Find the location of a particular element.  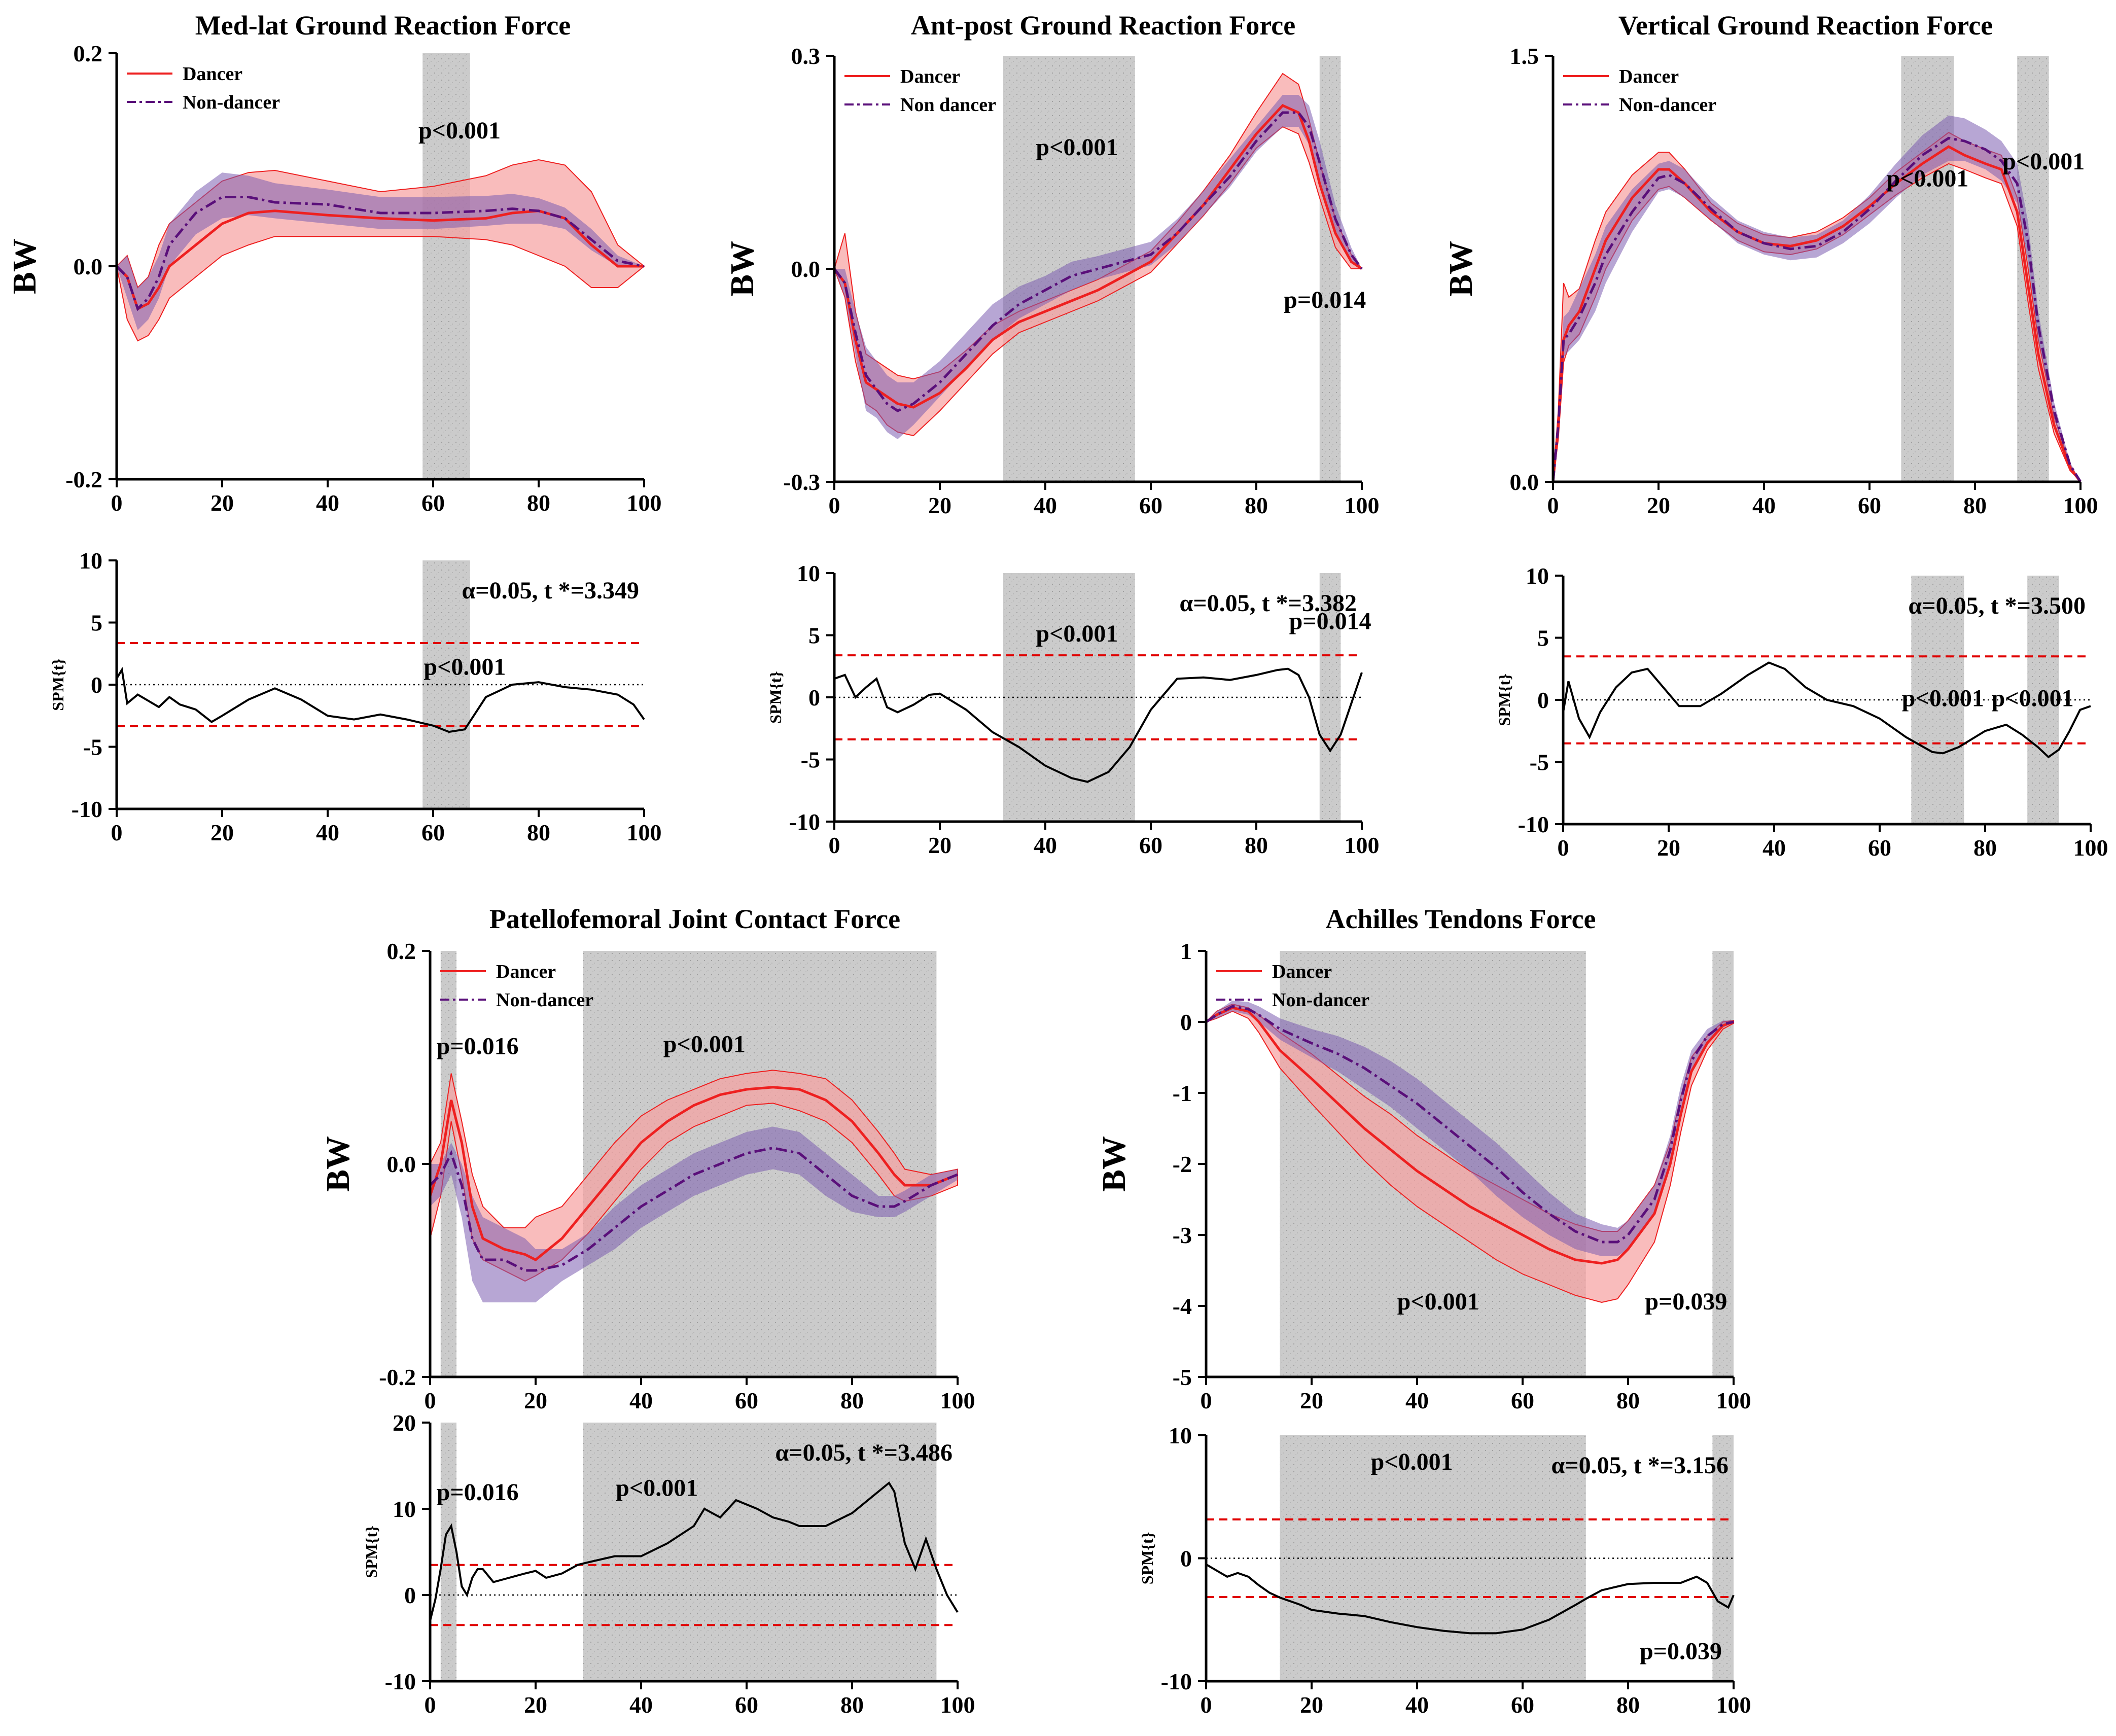

y-tick-label: 5 is located at coordinates (96, 623).